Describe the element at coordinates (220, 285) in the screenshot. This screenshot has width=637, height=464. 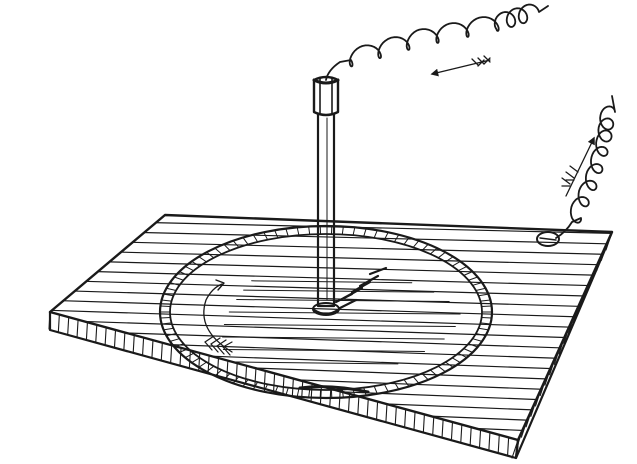
I see `flow-arrowhead-left` at that location.